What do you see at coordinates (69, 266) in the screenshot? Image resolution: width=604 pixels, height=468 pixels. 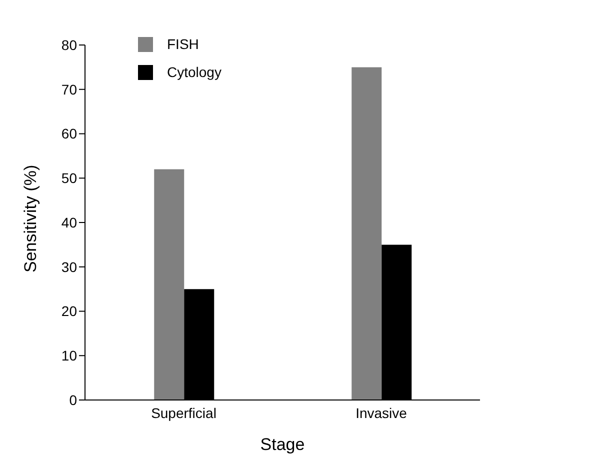 I see `y-tick-label: 30` at bounding box center [69, 266].